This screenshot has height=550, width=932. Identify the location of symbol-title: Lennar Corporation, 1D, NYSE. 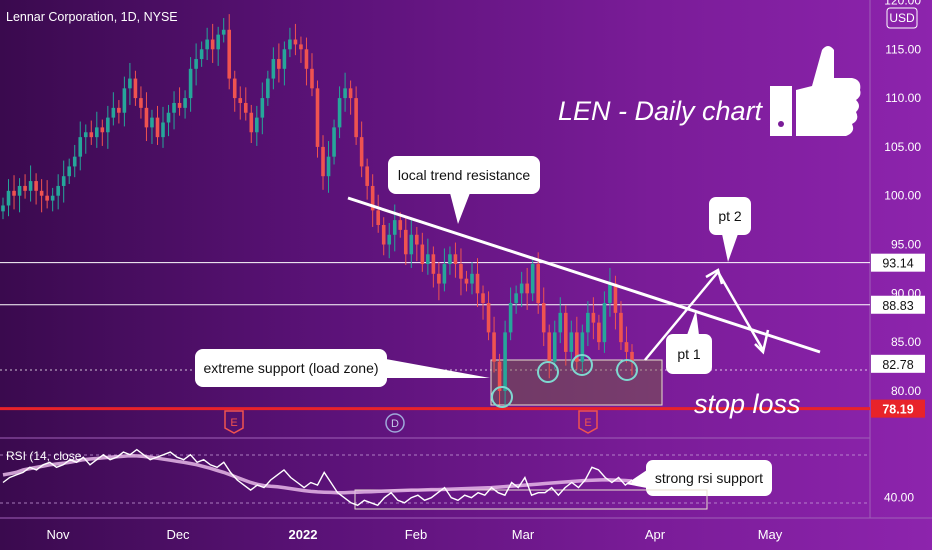
(92, 17).